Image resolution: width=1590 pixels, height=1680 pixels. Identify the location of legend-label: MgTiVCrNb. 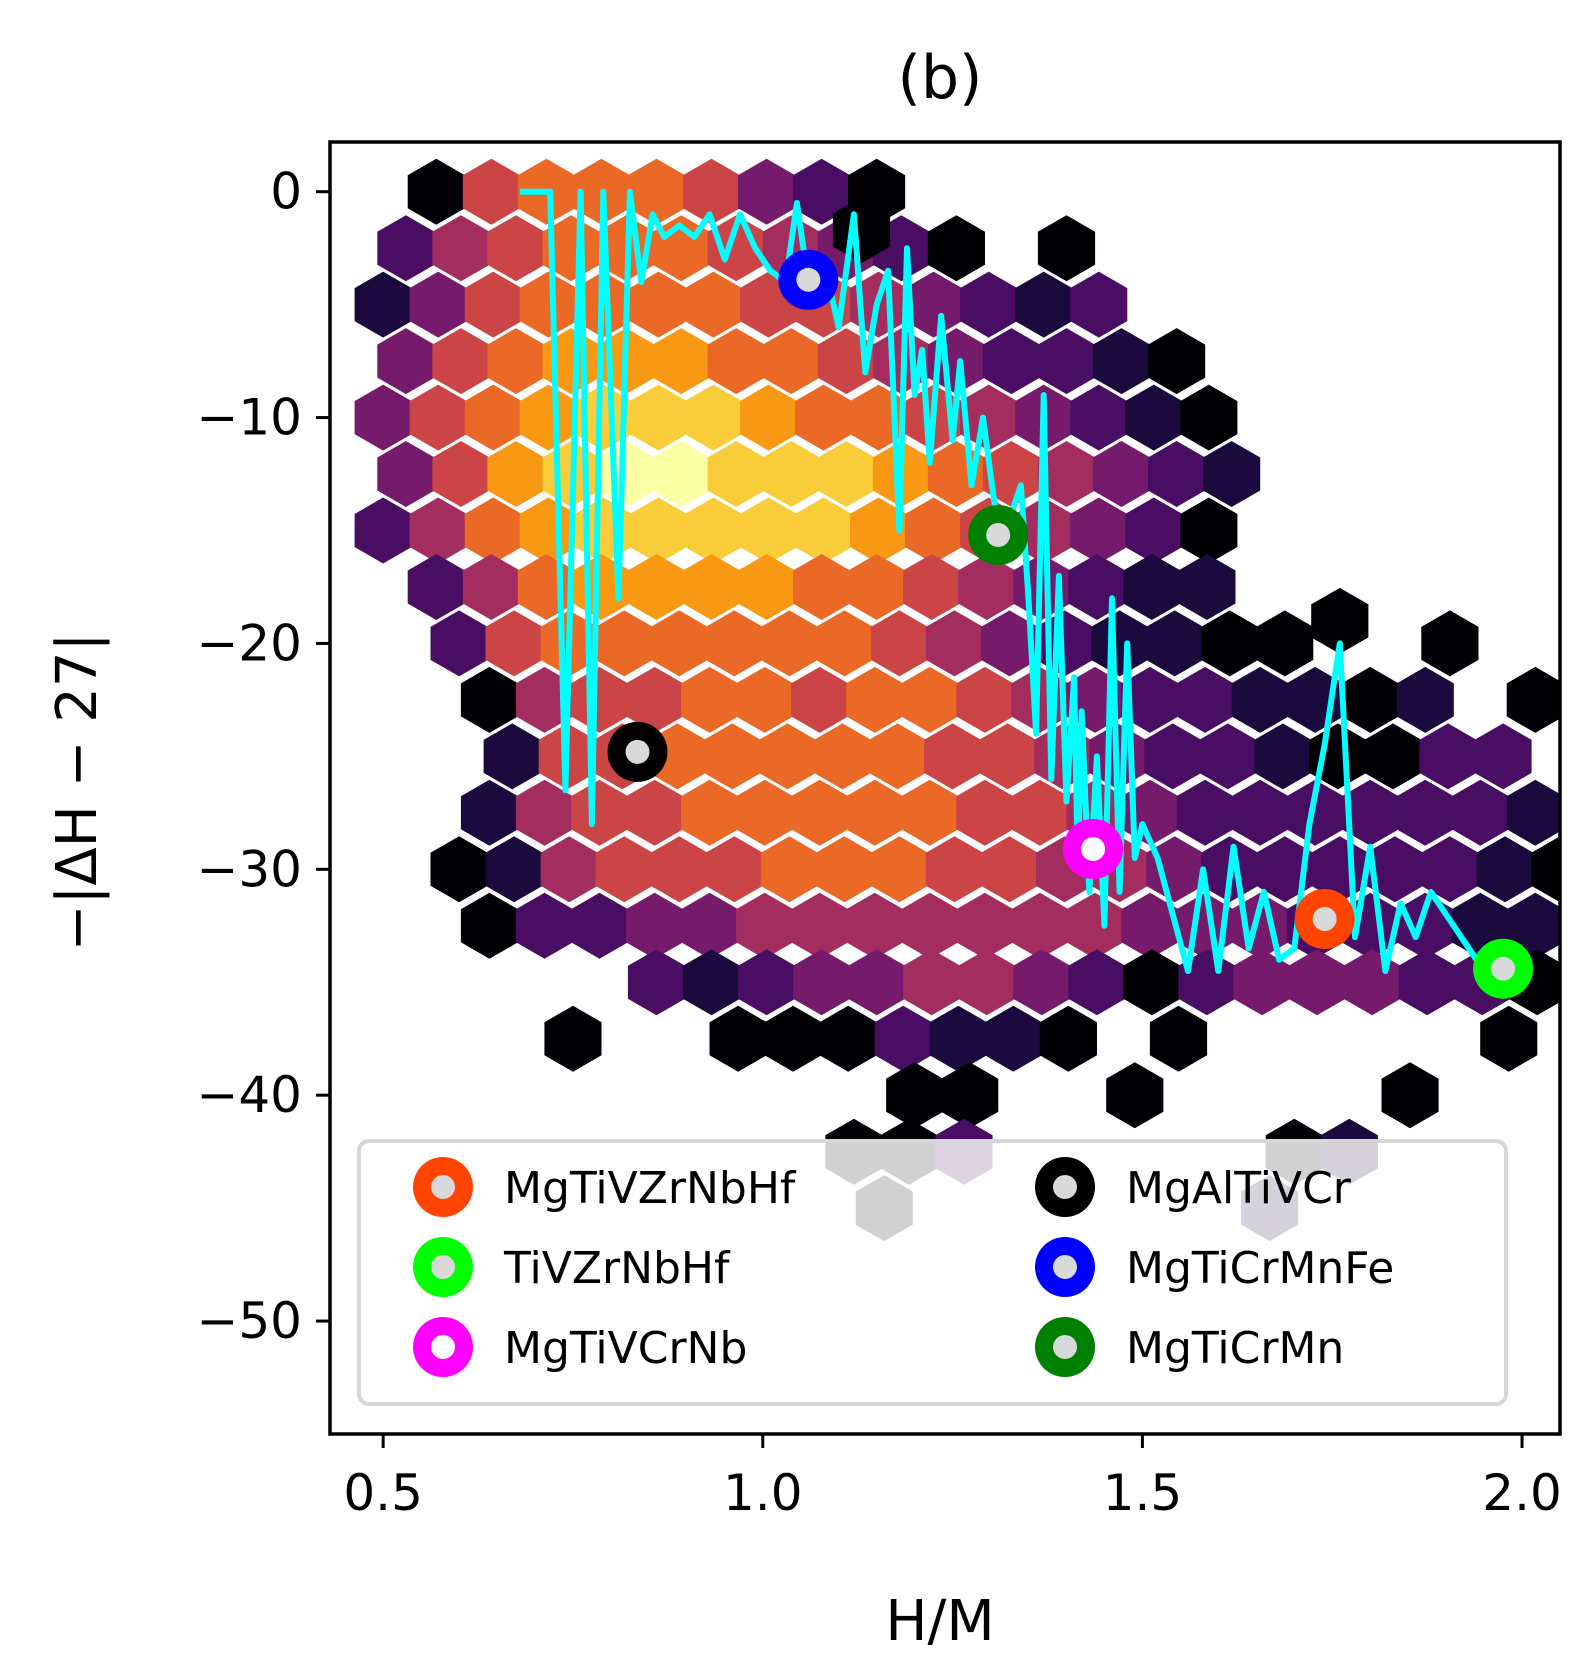
(625, 1348).